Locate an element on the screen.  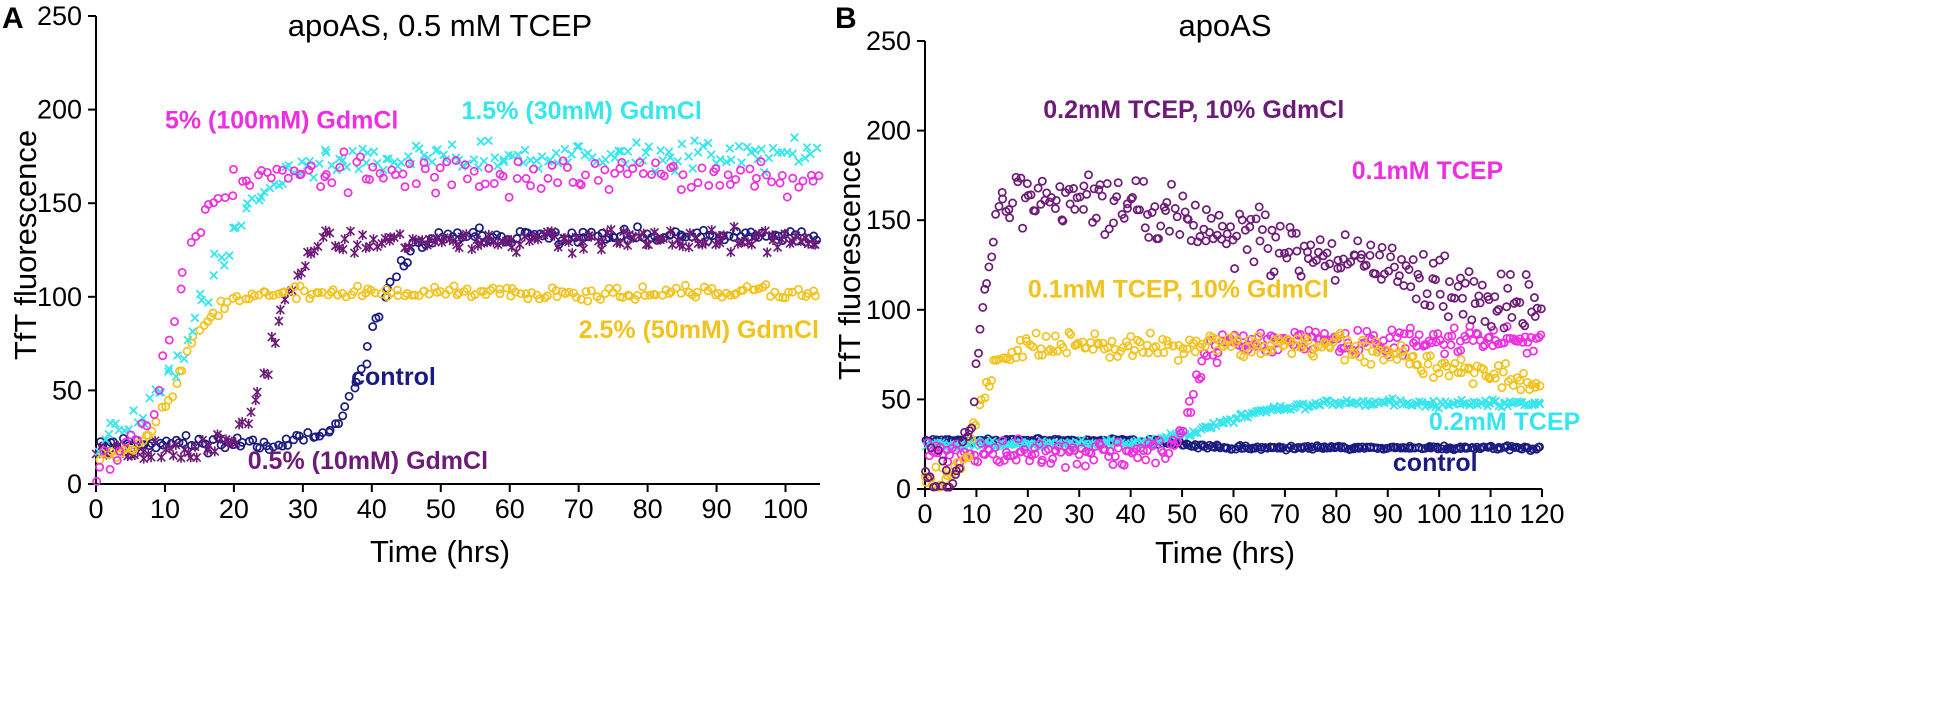
series-annotation: control is located at coordinates (393, 377).